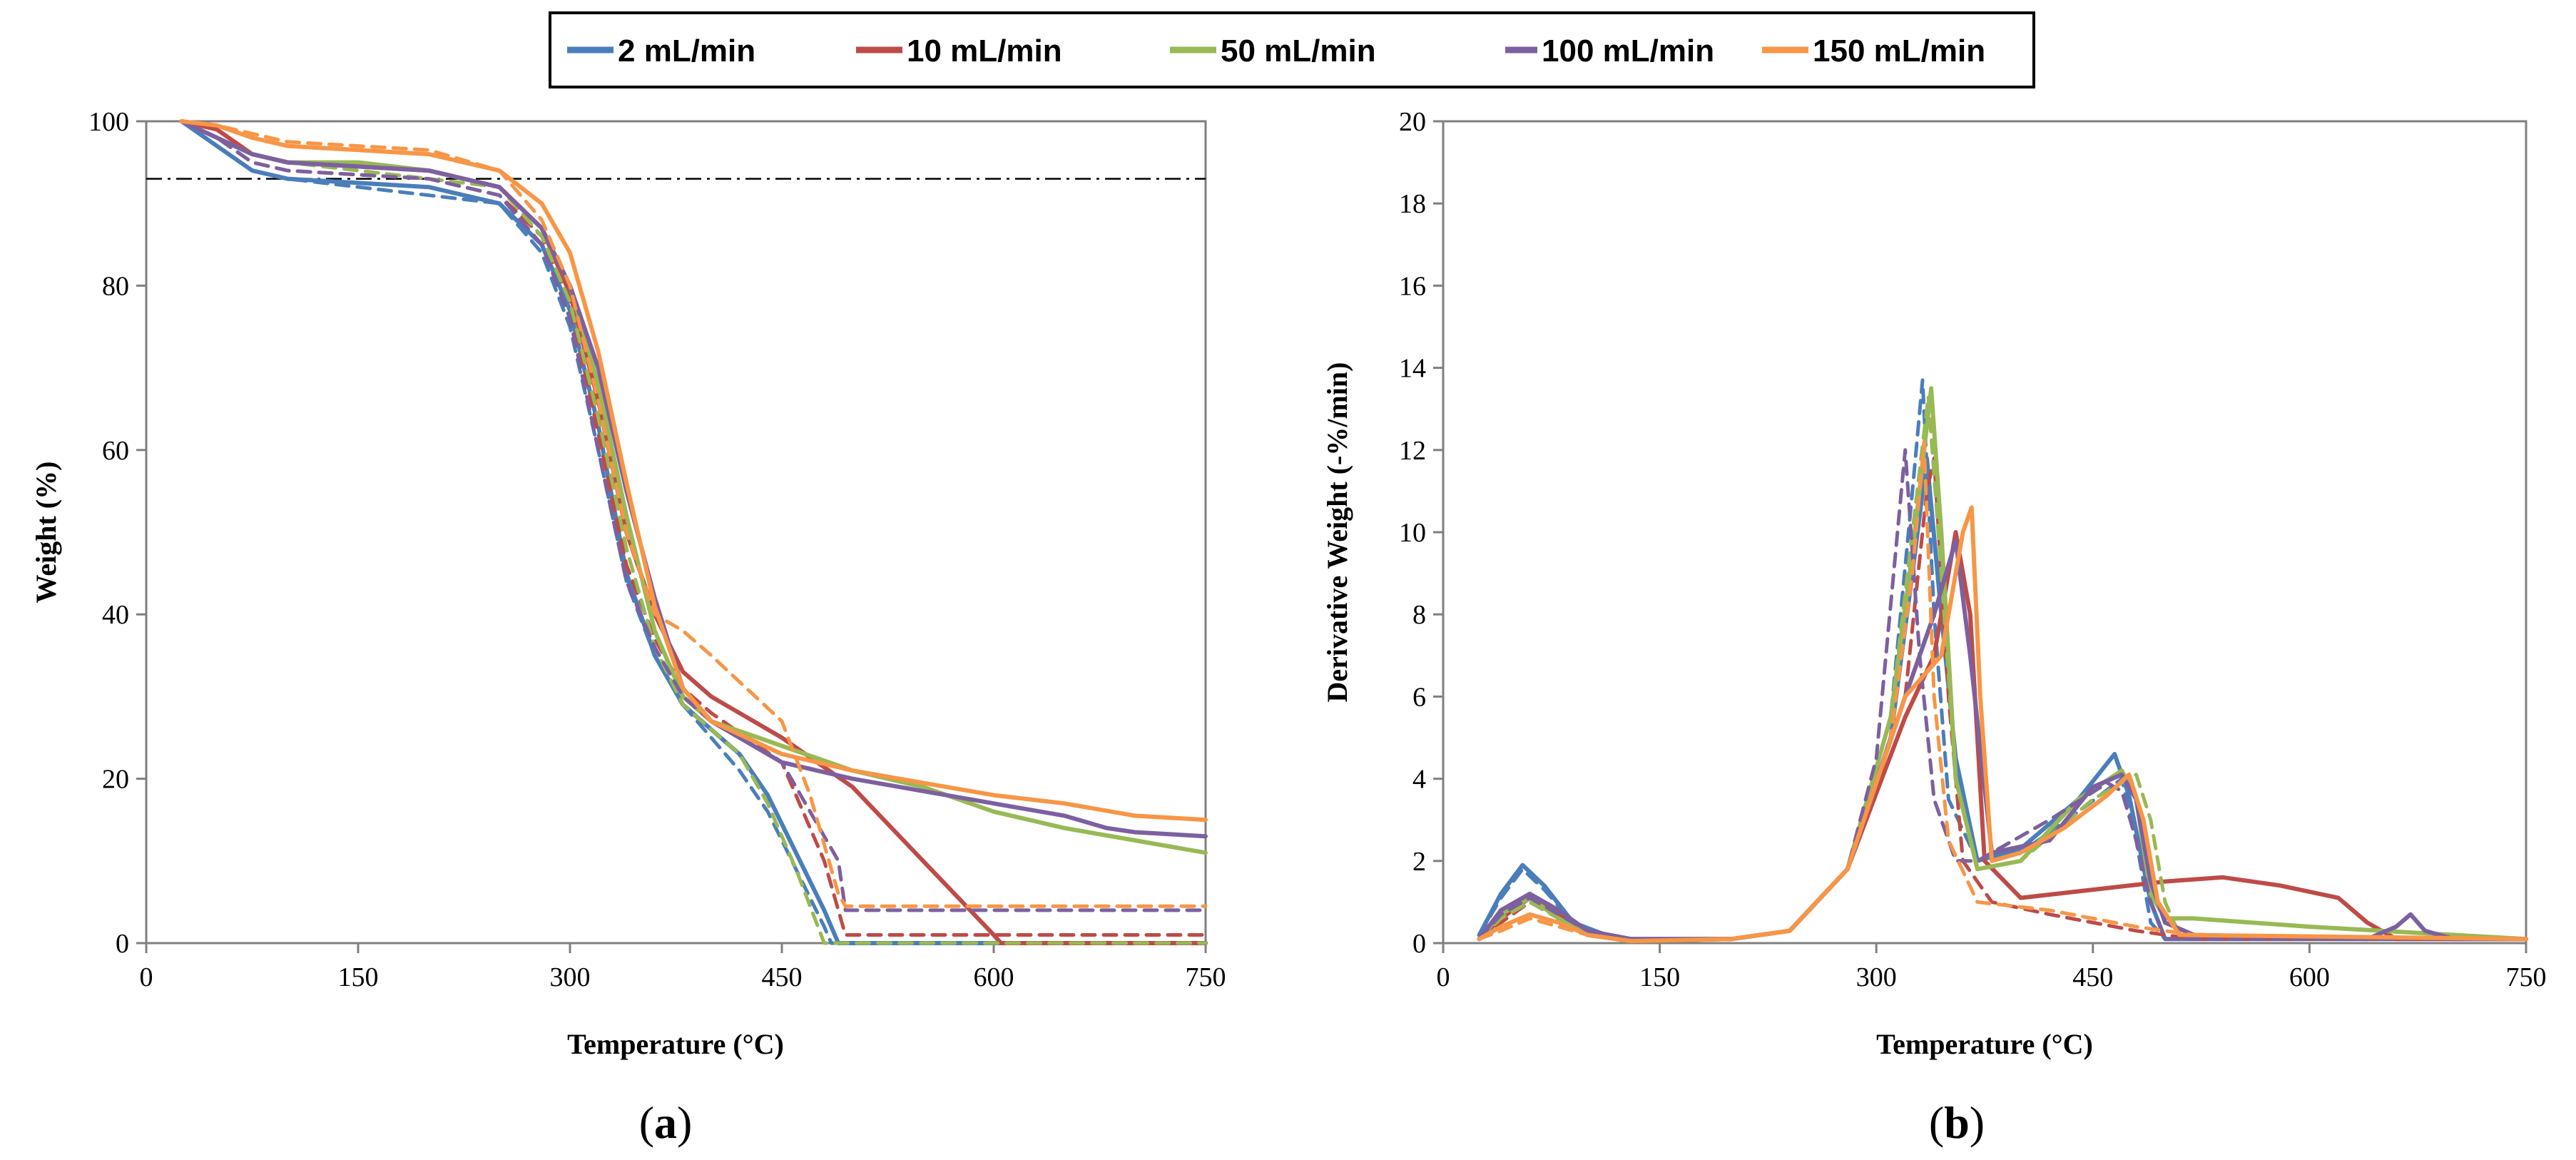 The width and height of the screenshot is (2576, 1160). I want to click on y-tick-label: 18, so click(1412, 204).